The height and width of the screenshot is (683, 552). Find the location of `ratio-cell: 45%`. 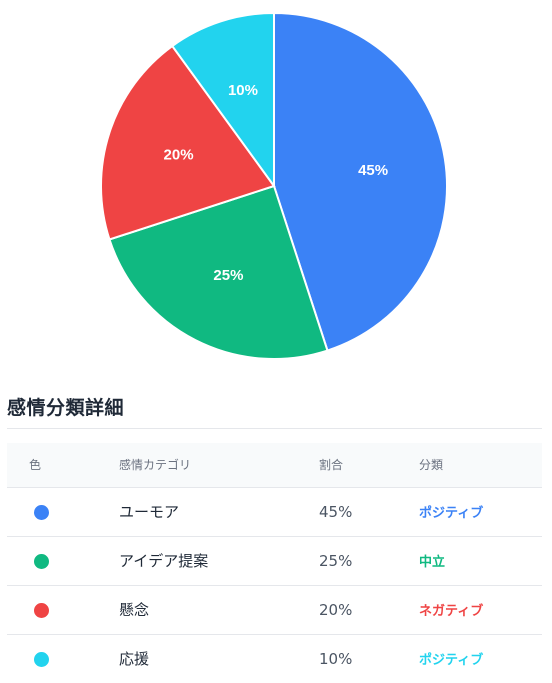

ratio-cell: 45% is located at coordinates (369, 512).